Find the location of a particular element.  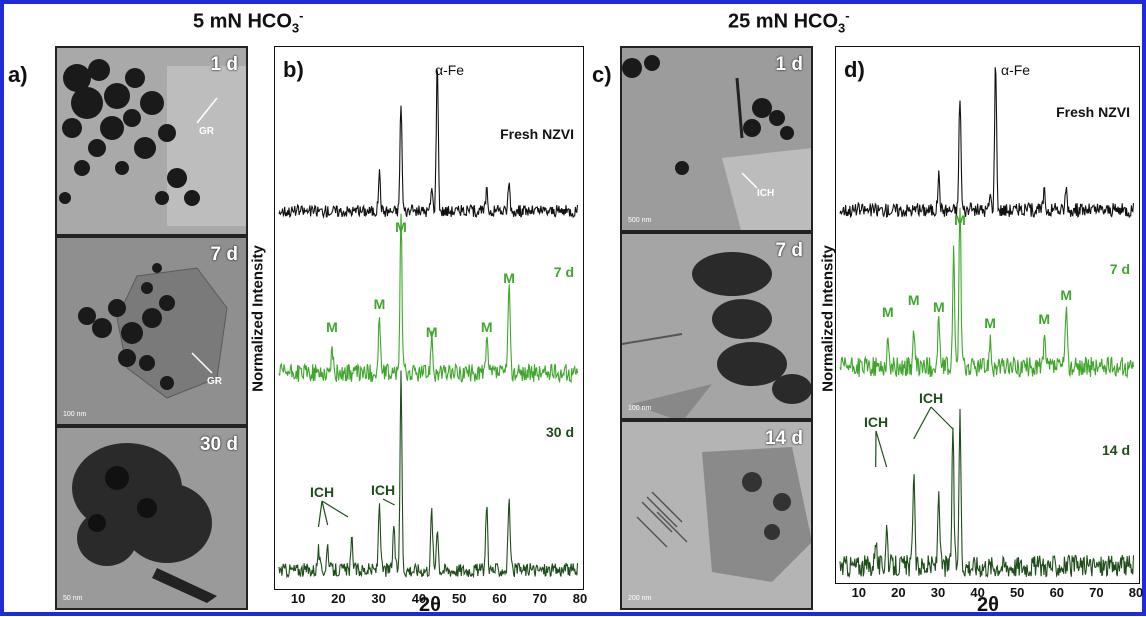

xrd-trace-label: 14 d is located at coordinates (1116, 450).